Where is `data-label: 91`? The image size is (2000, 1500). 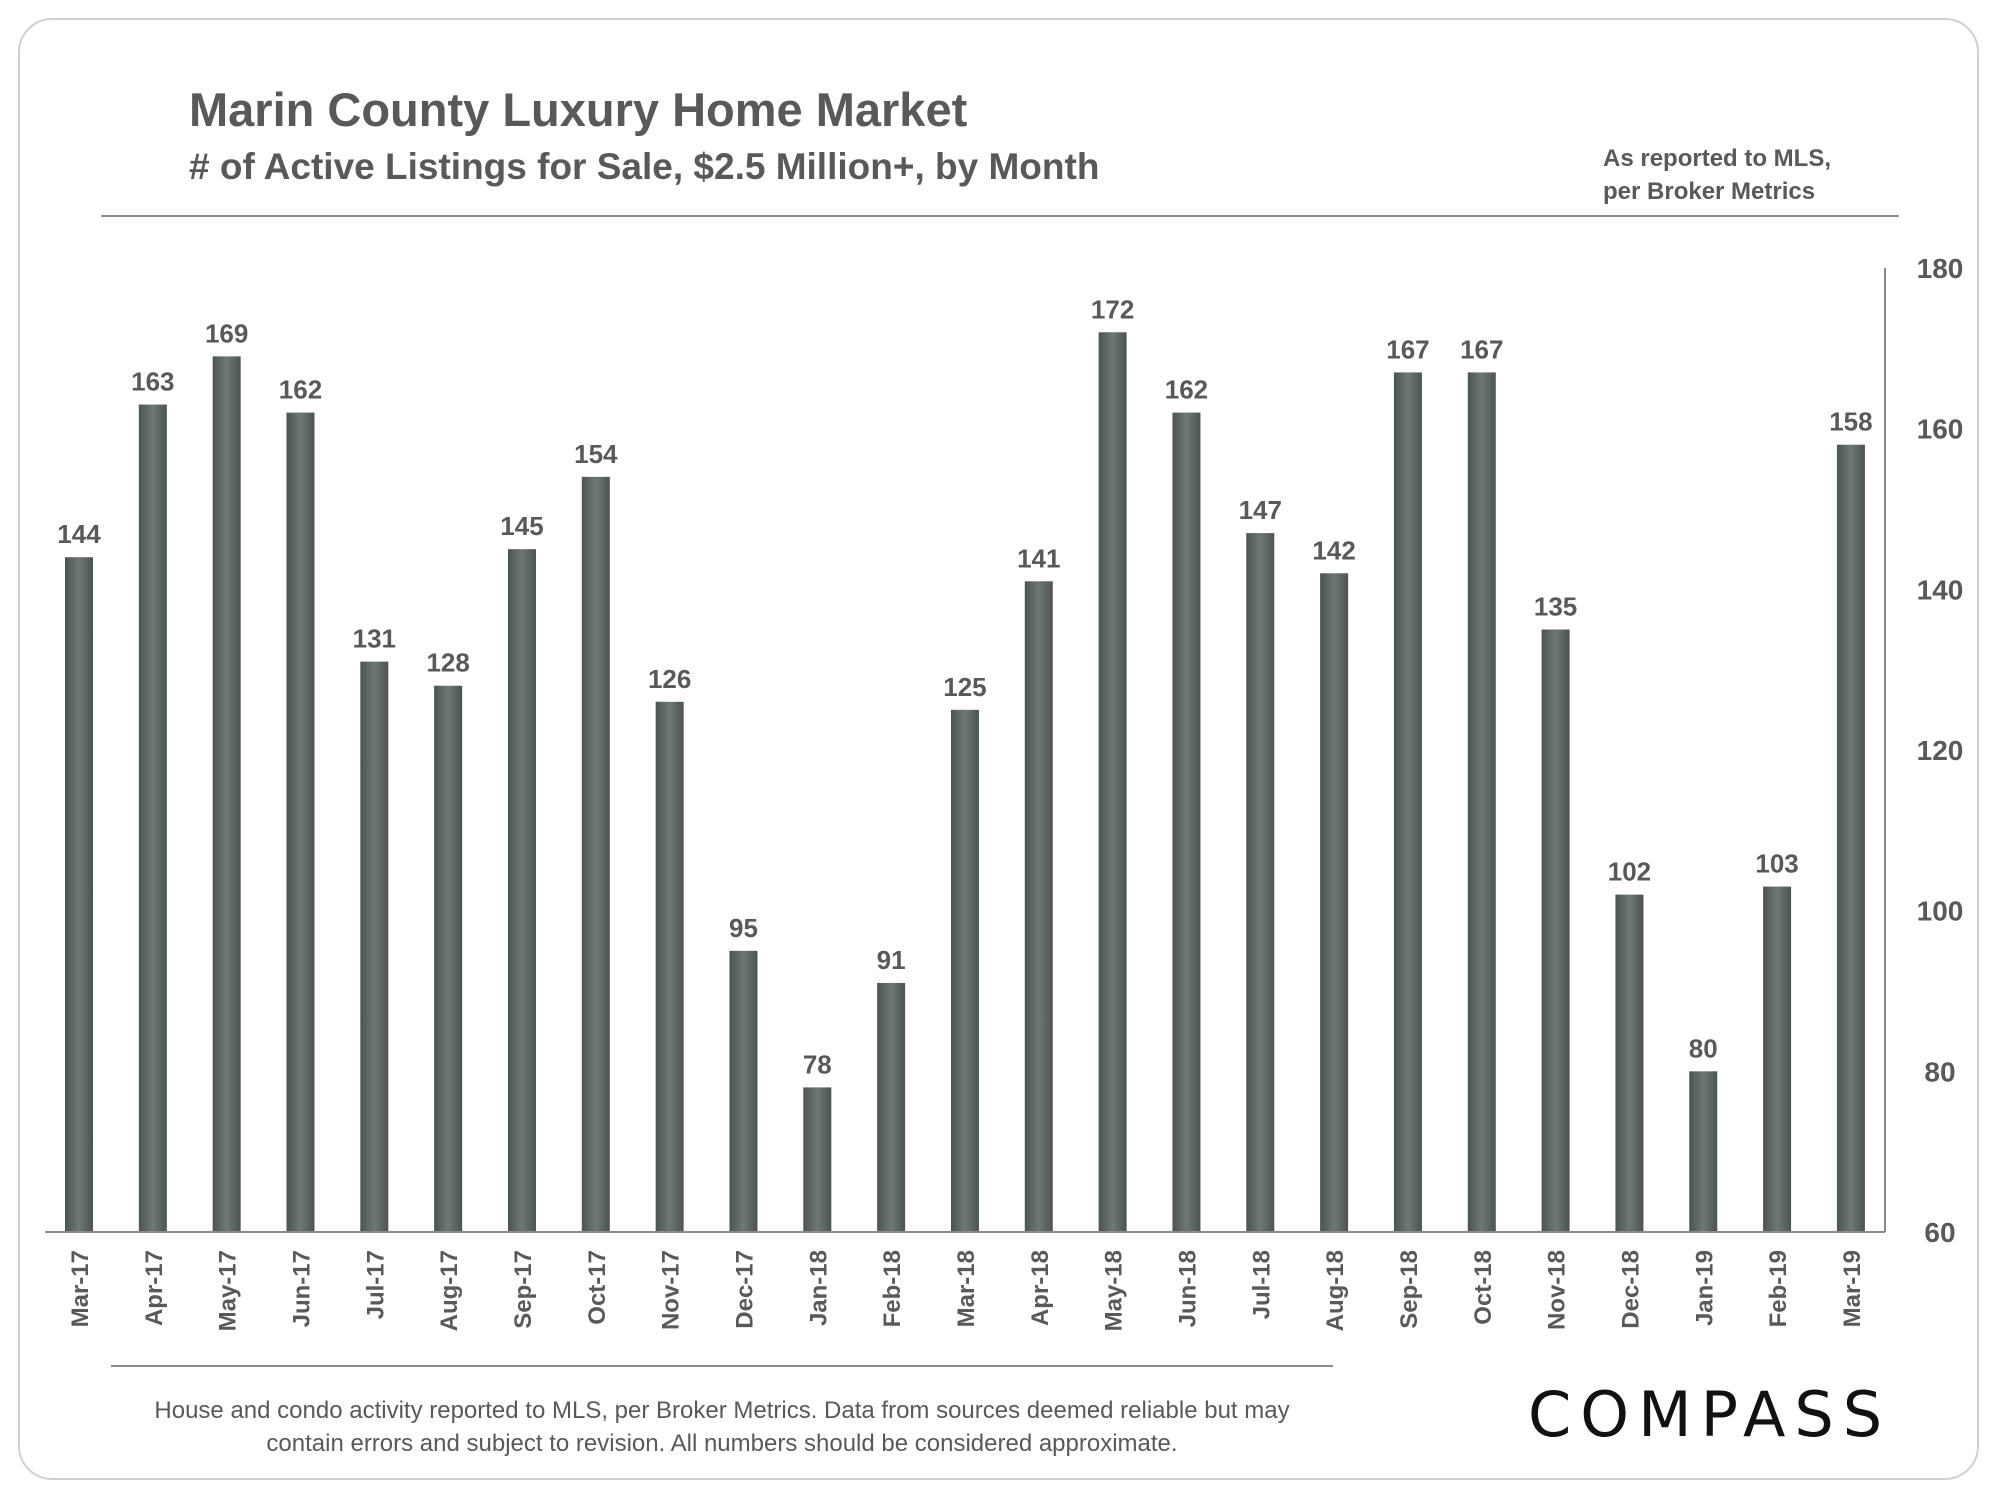
data-label: 91 is located at coordinates (891, 960).